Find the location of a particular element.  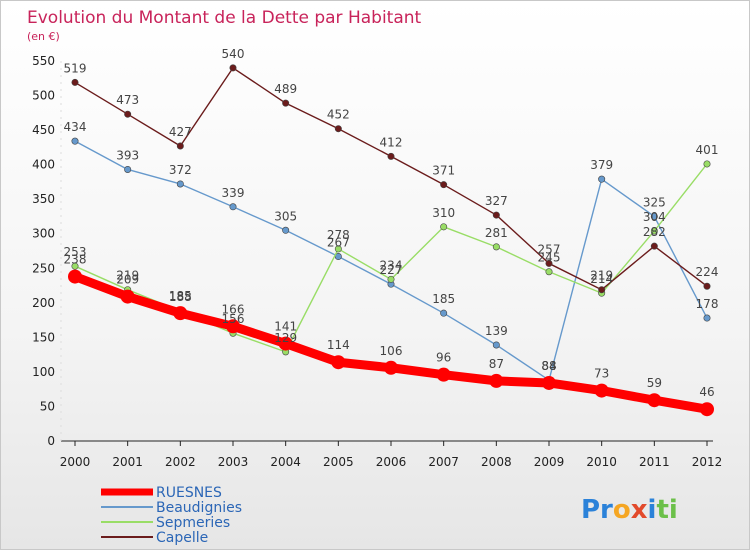

data-label: 257 is located at coordinates (549, 249).